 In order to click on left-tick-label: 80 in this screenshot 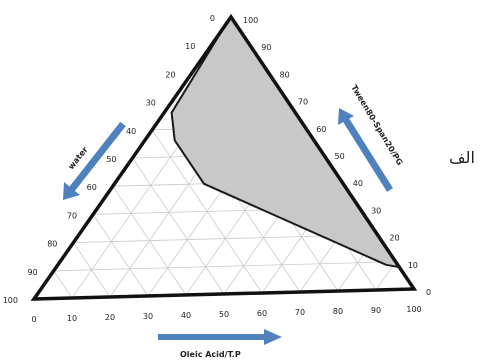, I will do `click(52, 244)`.